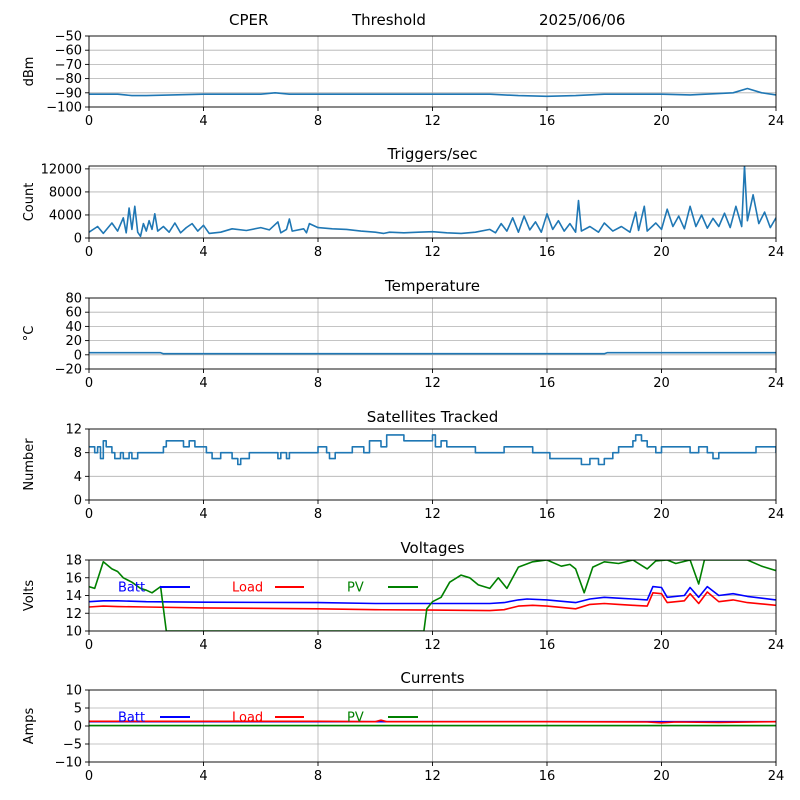 This screenshot has height=800, width=800. Describe the element at coordinates (29, 202) in the screenshot. I see `y-axis-label: Count` at that location.